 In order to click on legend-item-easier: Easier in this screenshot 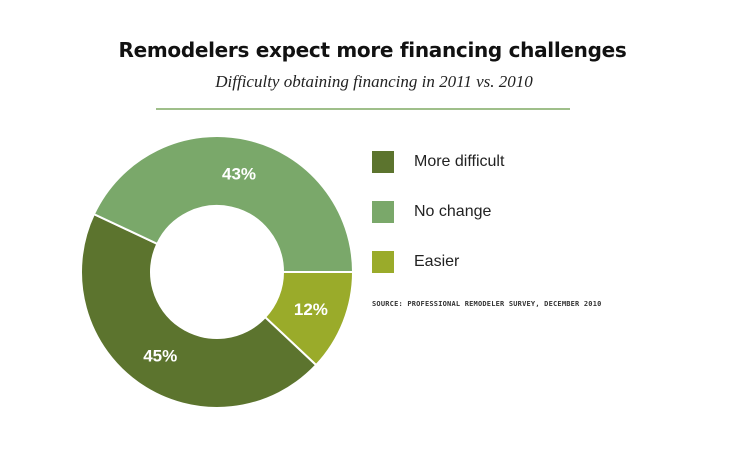, I will do `click(415, 262)`.